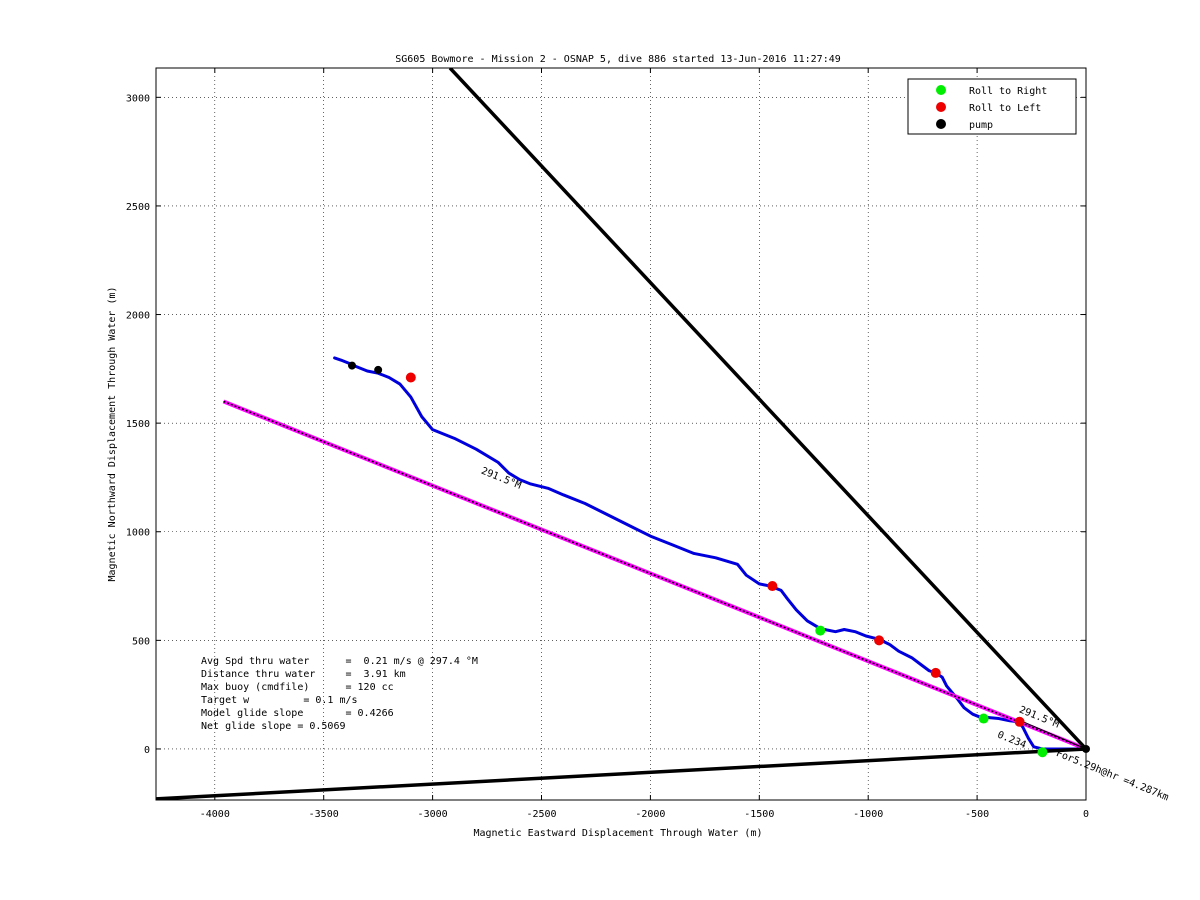 Image resolution: width=1200 pixels, height=900 pixels. Describe the element at coordinates (215, 814) in the screenshot. I see `x-tick-label: -4000` at that location.